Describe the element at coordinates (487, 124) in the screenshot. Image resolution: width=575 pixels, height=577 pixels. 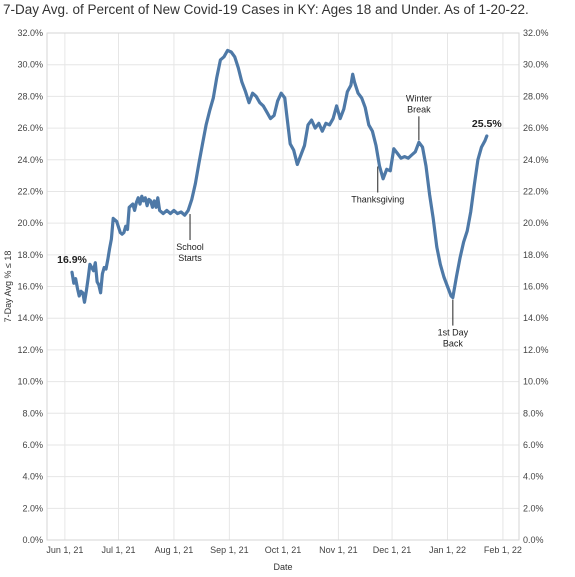
I see `data-label: 25.5%` at that location.